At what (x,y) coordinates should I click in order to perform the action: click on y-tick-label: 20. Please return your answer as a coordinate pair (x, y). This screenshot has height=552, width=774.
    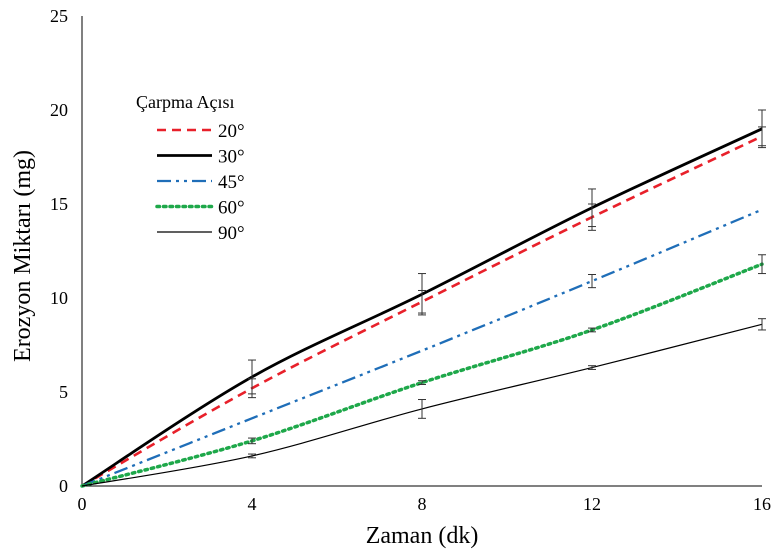
    Looking at the image, I should click on (59, 110).